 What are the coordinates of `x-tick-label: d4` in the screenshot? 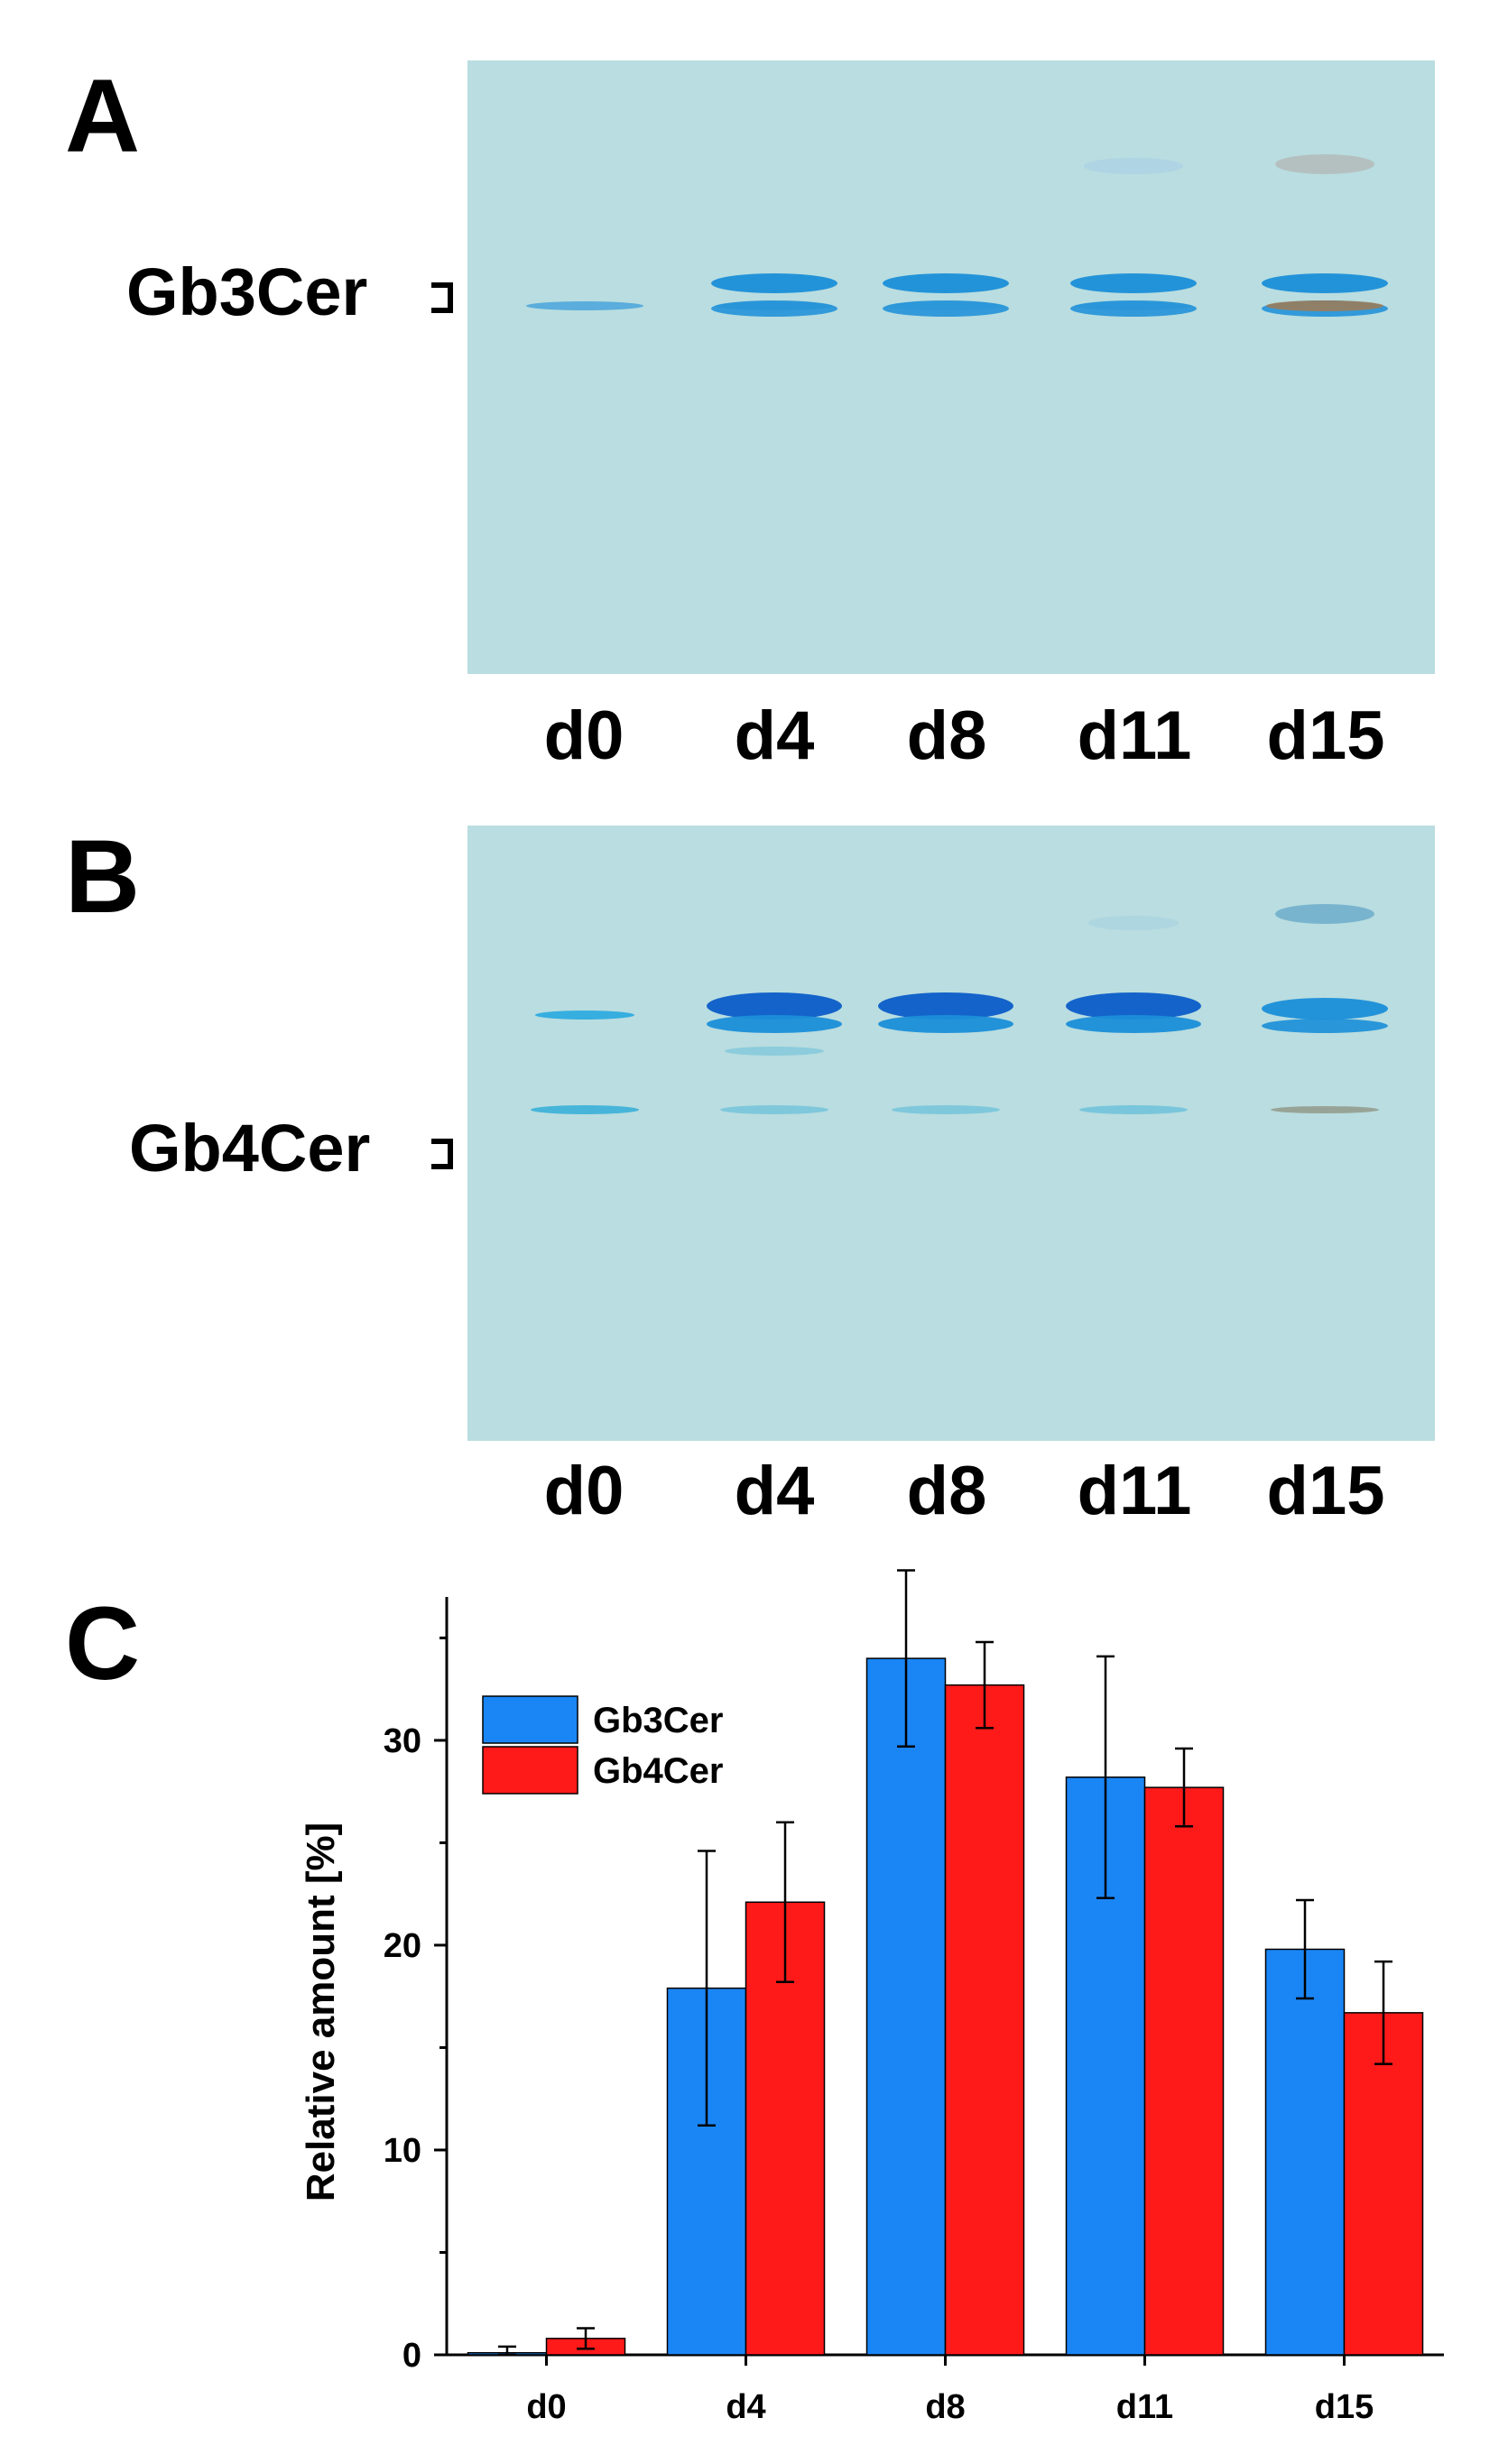 It's located at (745, 2407).